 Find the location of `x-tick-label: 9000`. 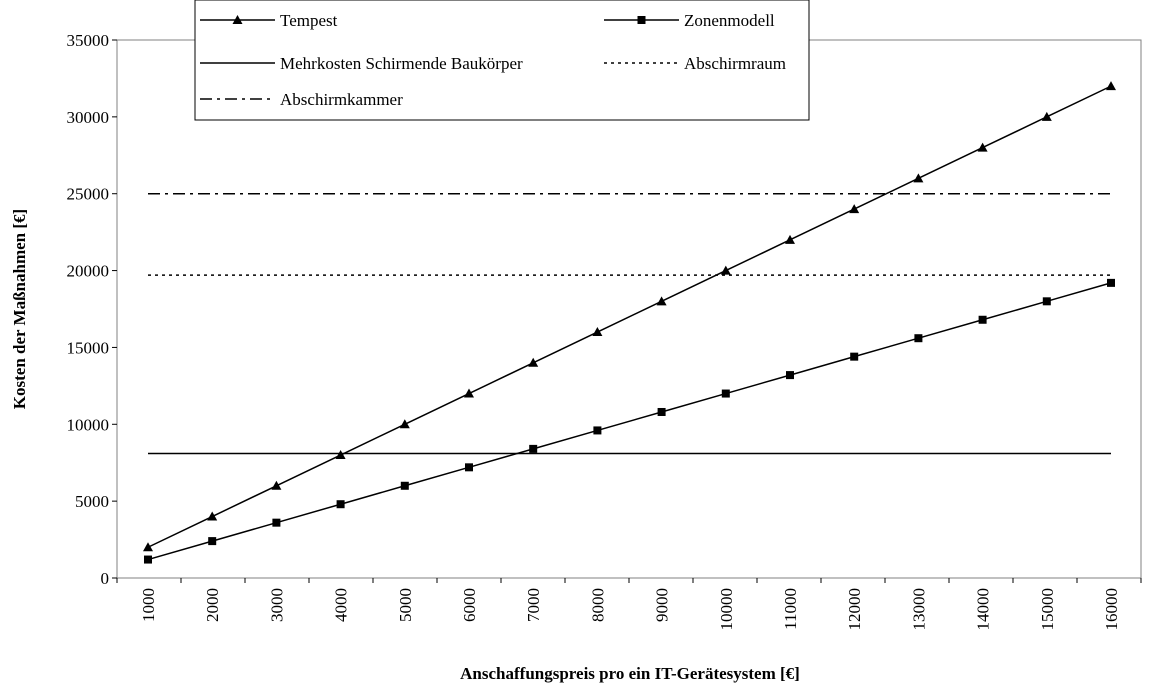

x-tick-label: 9000 is located at coordinates (662, 605).